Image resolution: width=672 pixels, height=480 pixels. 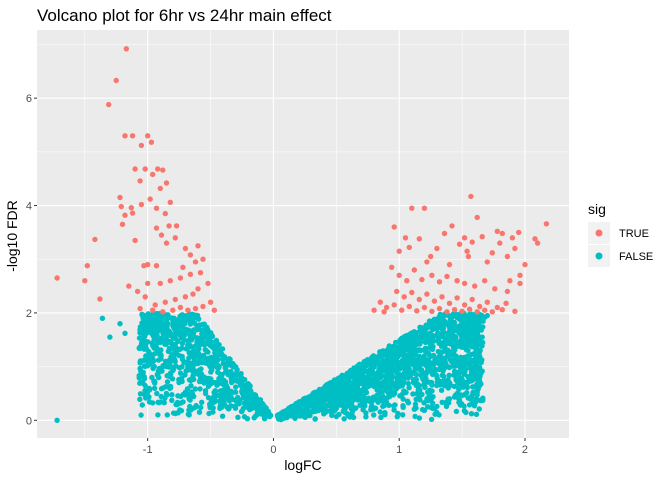 I want to click on x-tick-label: 0, so click(x=273, y=450).